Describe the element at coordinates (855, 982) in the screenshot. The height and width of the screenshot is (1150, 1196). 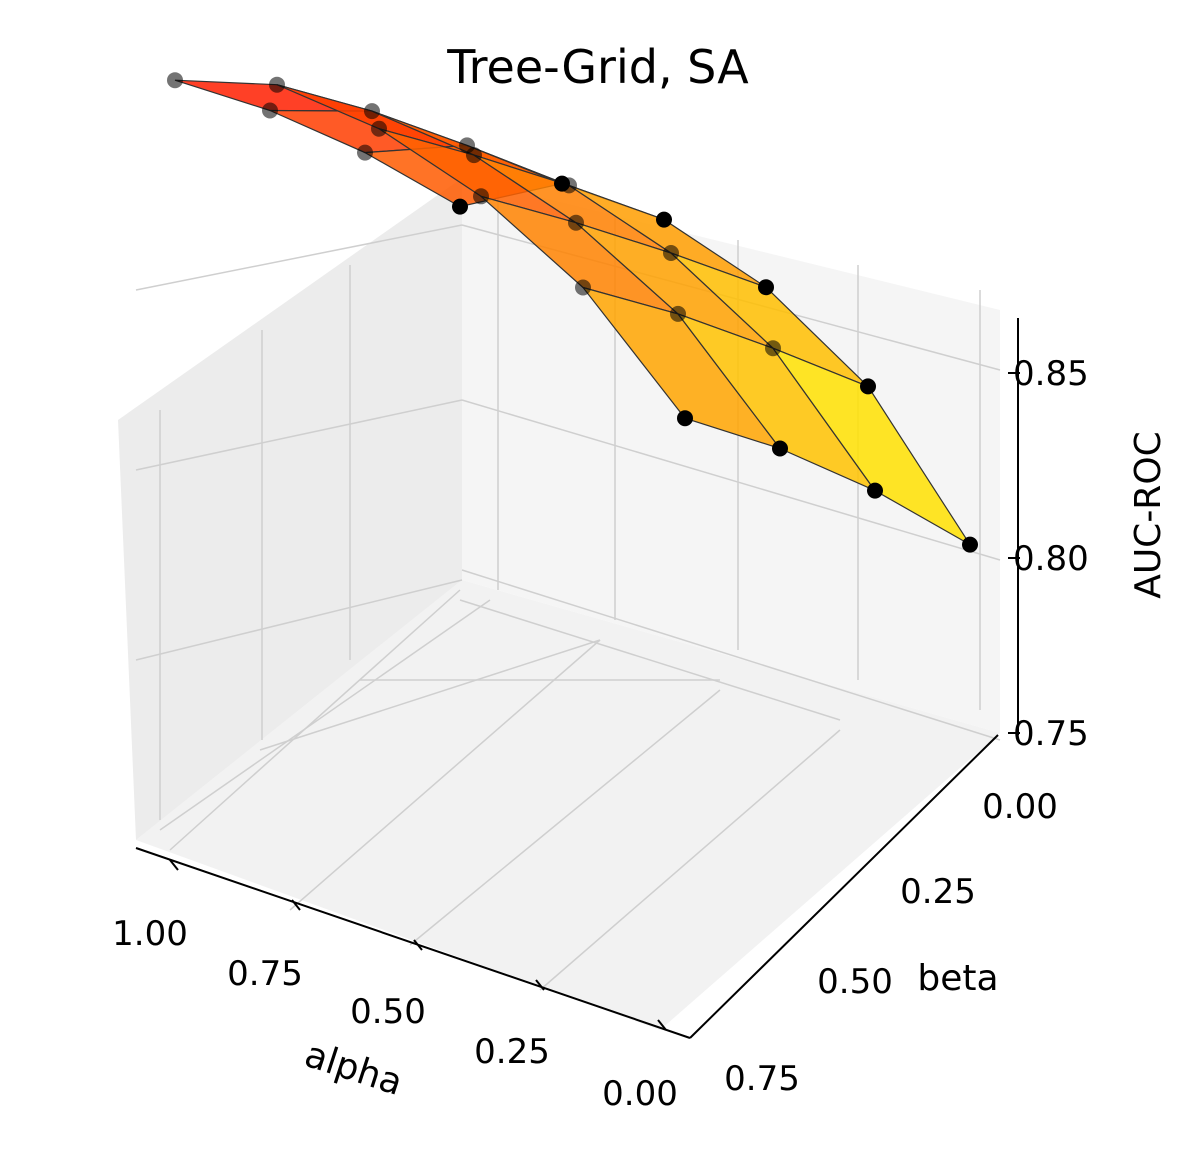
I see `beta-tick-label: 0.50` at that location.